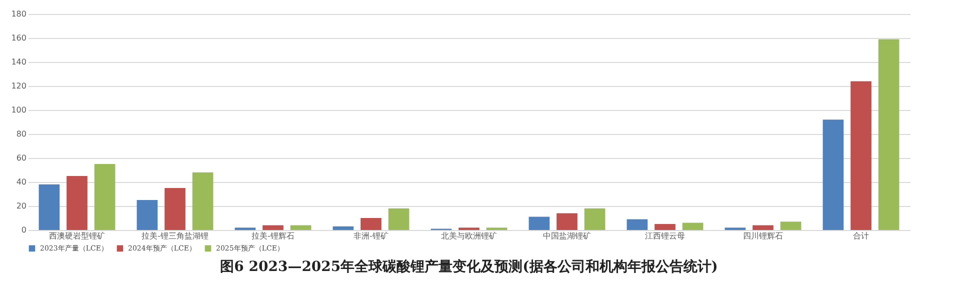 The height and width of the screenshot is (285, 960). I want to click on x-tick-label: 中国盐湖锂矿, so click(567, 236).